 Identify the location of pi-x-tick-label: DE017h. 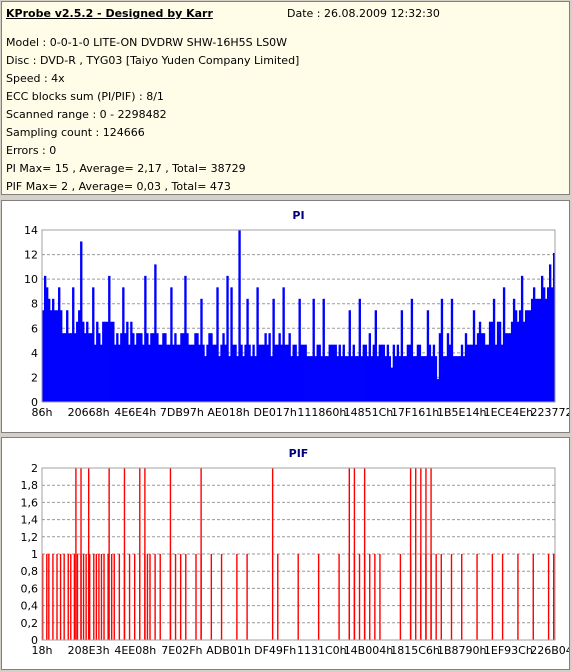
(274, 412).